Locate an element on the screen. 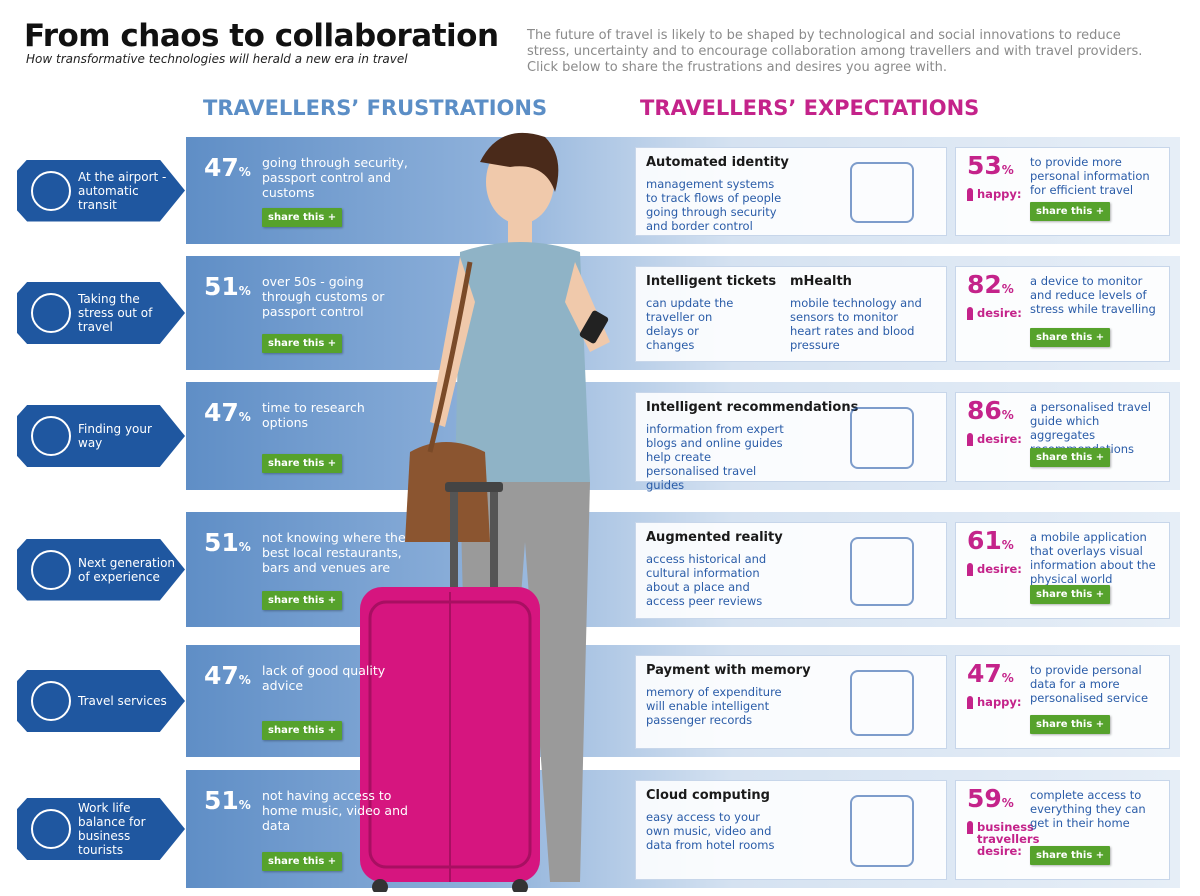  row-label: Taking the stress out of travel is located at coordinates (115, 313).